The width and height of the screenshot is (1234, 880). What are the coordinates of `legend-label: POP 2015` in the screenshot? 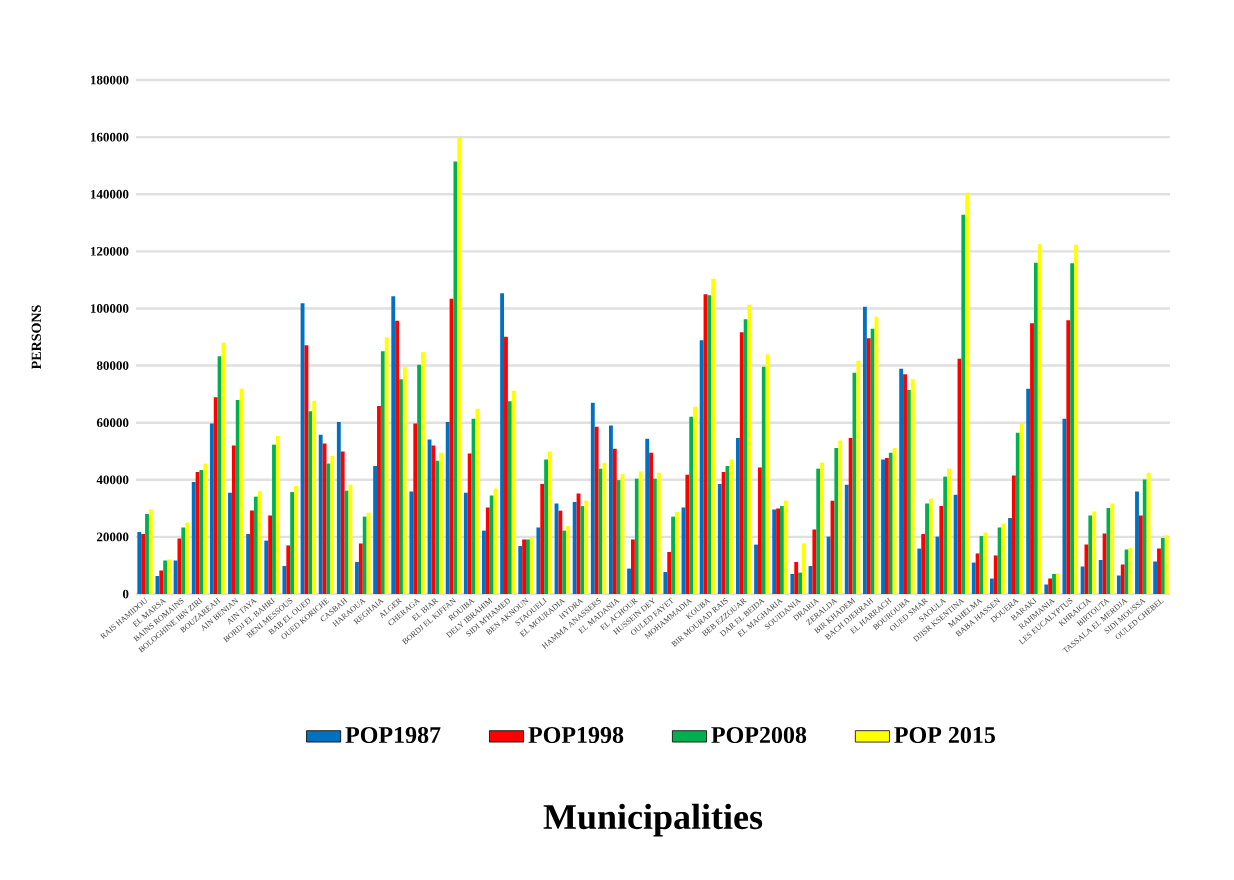 It's located at (944, 735).